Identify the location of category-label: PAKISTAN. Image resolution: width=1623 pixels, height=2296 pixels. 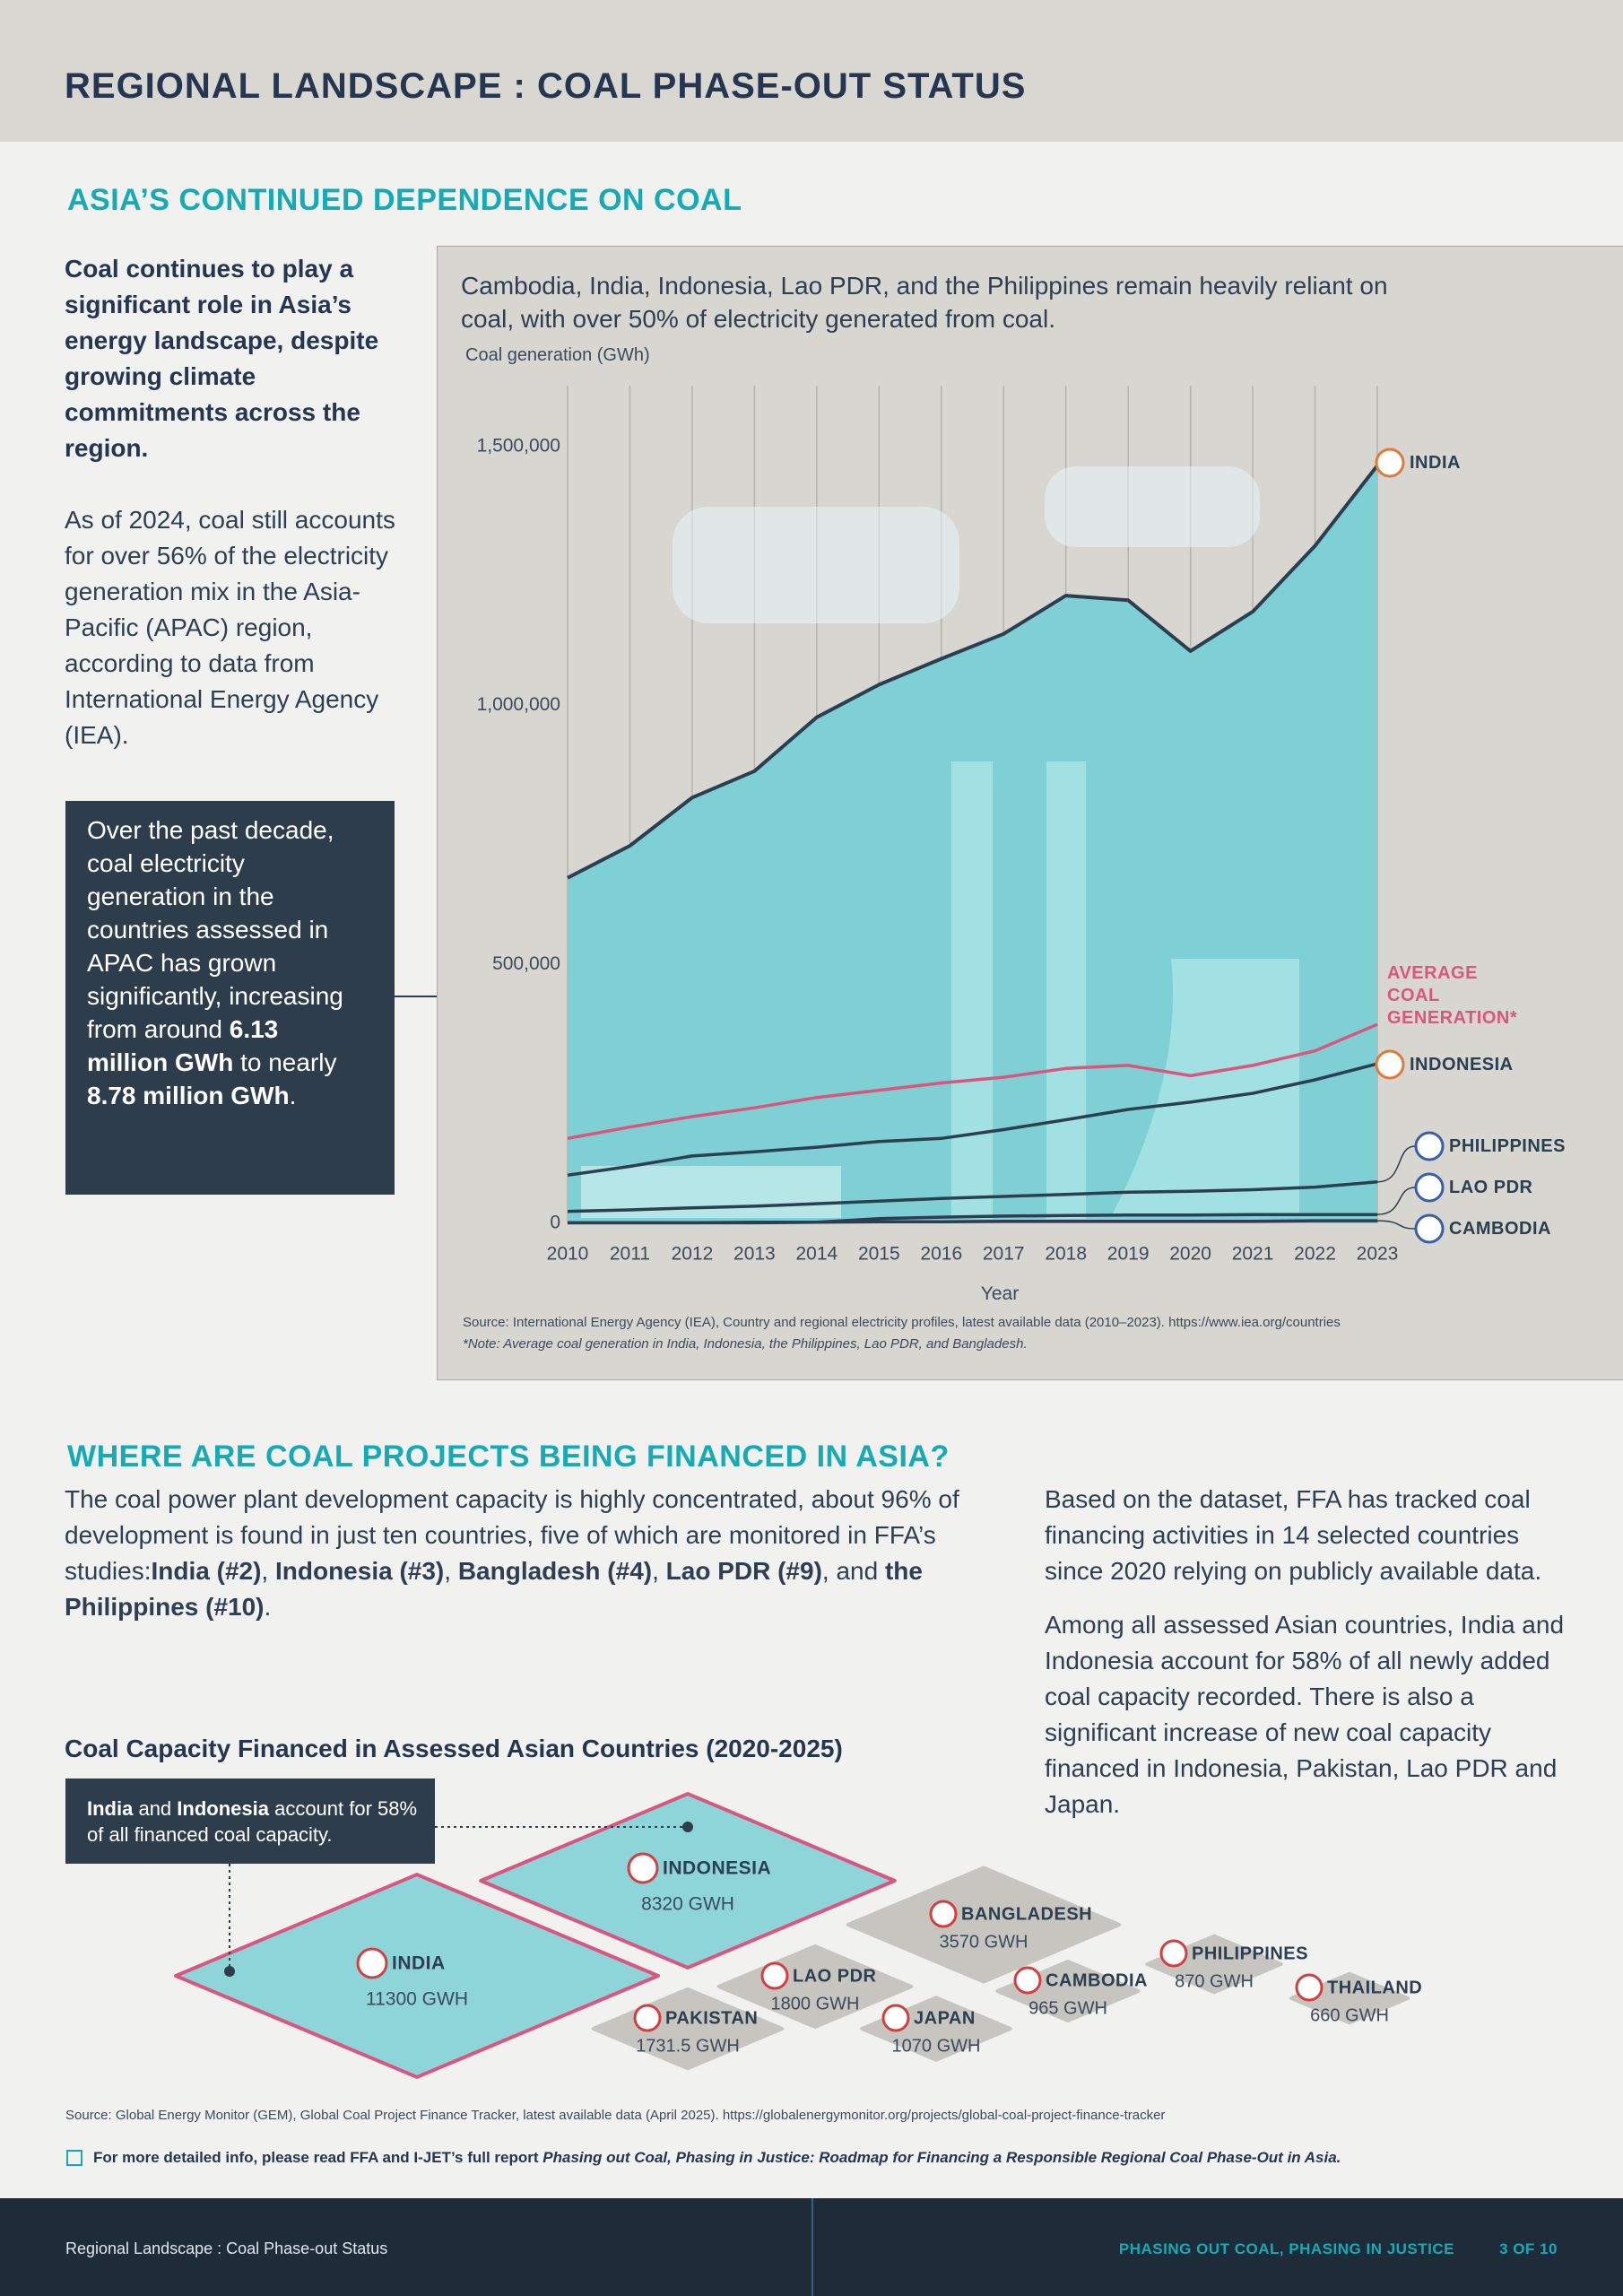
(711, 2018).